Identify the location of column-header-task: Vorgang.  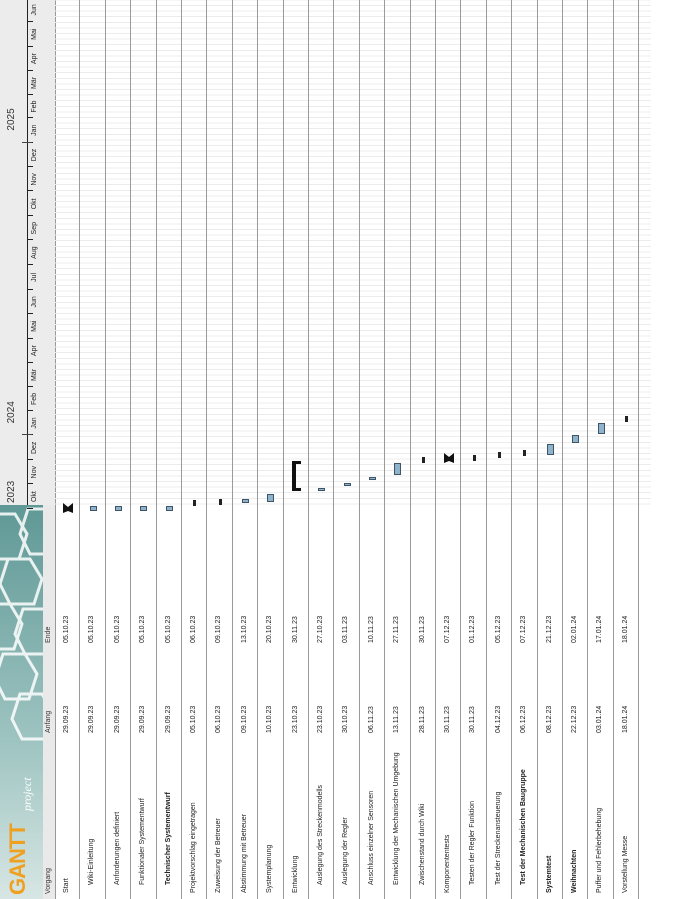
(48, 880).